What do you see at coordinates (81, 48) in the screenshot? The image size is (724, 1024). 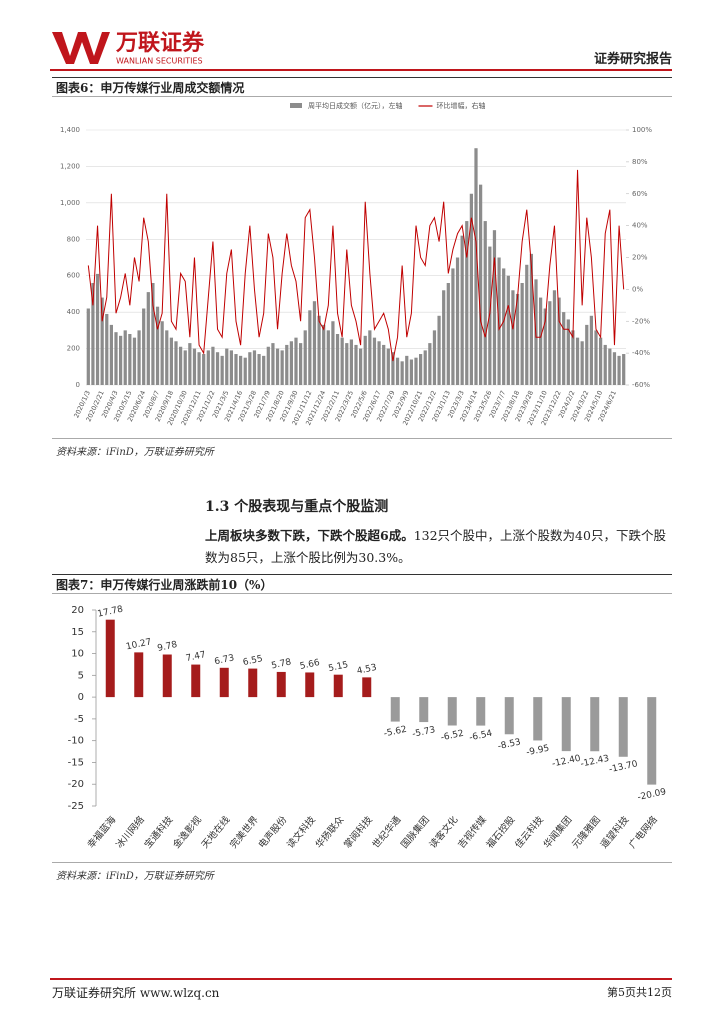 I see `logo-mark` at bounding box center [81, 48].